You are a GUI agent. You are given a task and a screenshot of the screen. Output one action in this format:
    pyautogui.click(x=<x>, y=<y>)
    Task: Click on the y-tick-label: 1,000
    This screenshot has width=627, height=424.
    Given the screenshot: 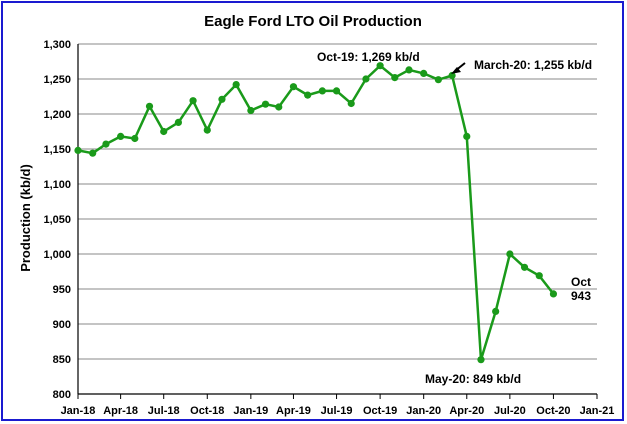 What is the action you would take?
    pyautogui.click(x=57, y=255)
    